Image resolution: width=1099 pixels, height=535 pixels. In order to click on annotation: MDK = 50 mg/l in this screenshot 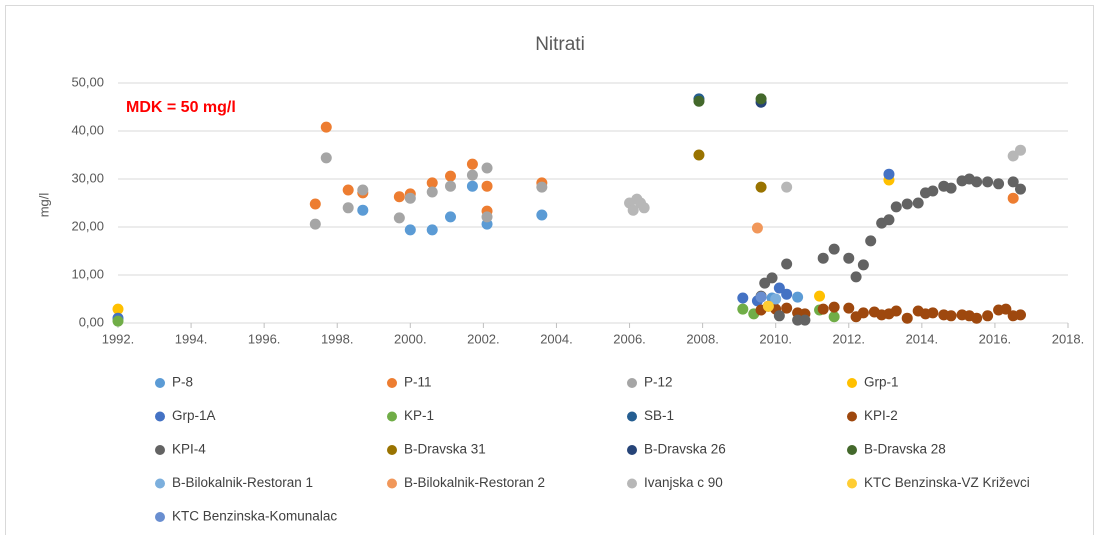, I will do `click(181, 107)`.